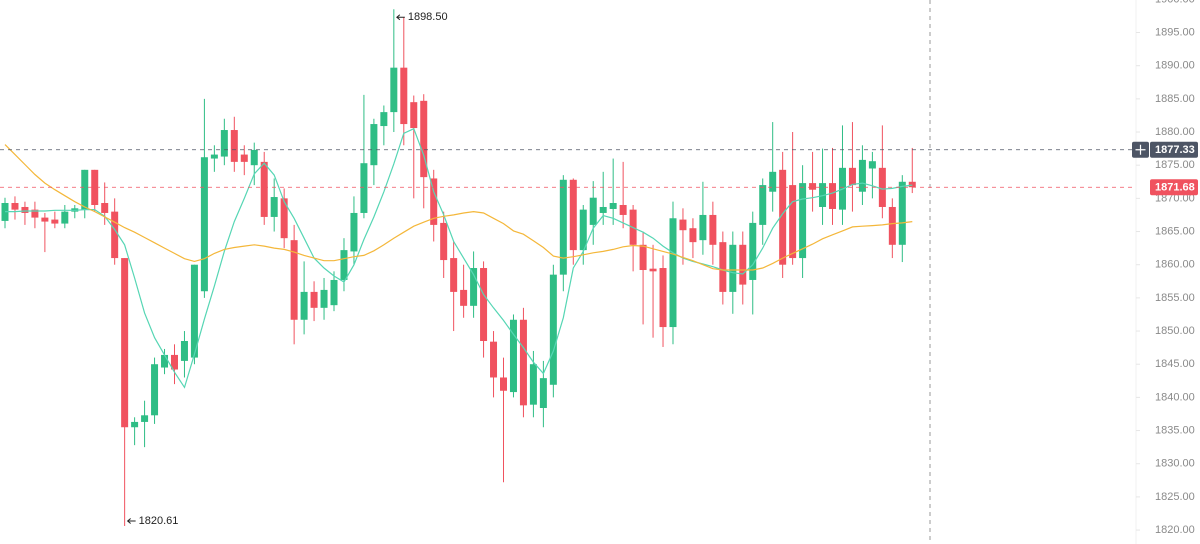 The width and height of the screenshot is (1200, 544). Describe the element at coordinates (1175, 364) in the screenshot. I see `y-tick-label: 1845.00` at that location.